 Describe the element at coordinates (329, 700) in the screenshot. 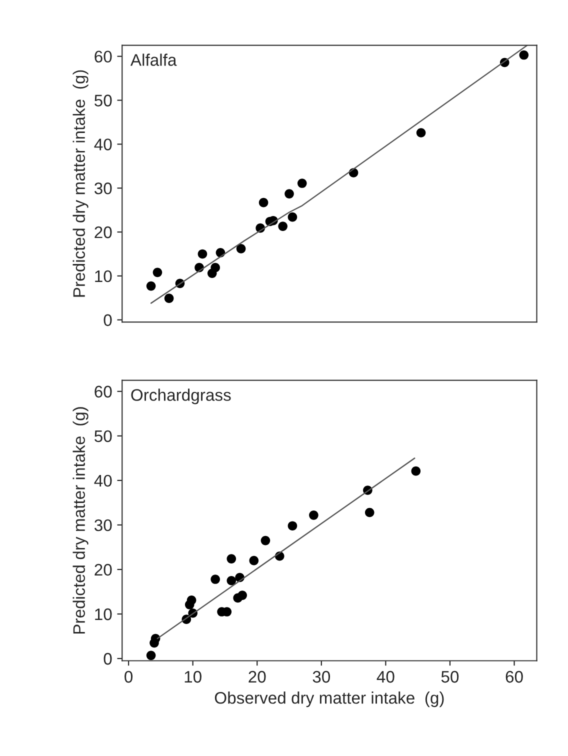

I see `x-axis-title: Observed dry matter intake (g)` at that location.